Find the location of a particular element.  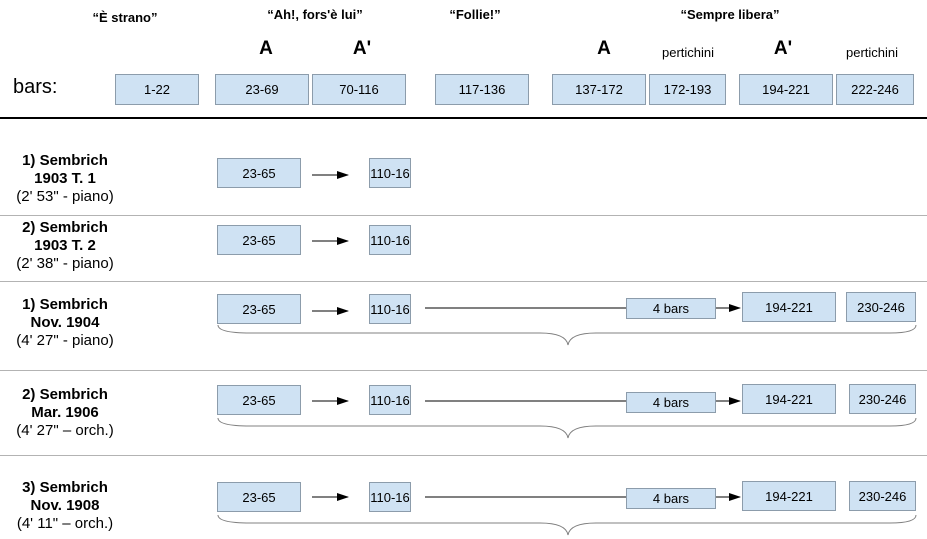

recording-label: 2) Sembrich Mar. 1906 (4' 27" – orch.) is located at coordinates (65, 413).